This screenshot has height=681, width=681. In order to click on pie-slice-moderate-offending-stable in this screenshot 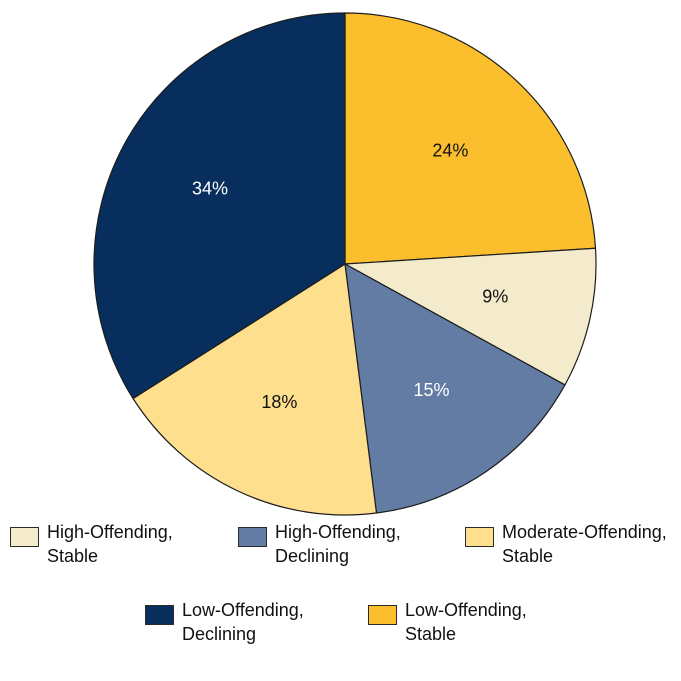, I will do `click(255, 389)`.